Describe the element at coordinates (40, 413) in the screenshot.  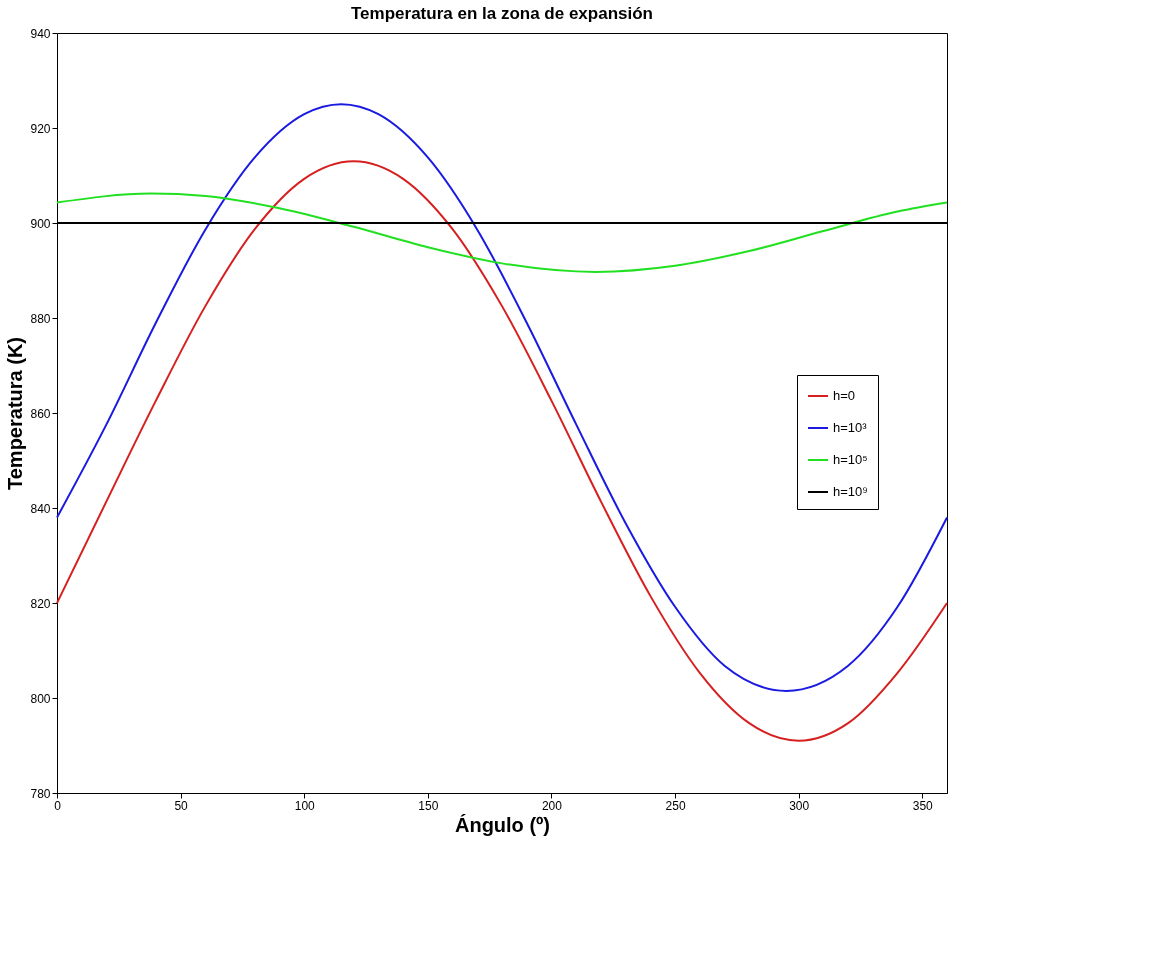
I see `y-tick-label: 860` at that location.